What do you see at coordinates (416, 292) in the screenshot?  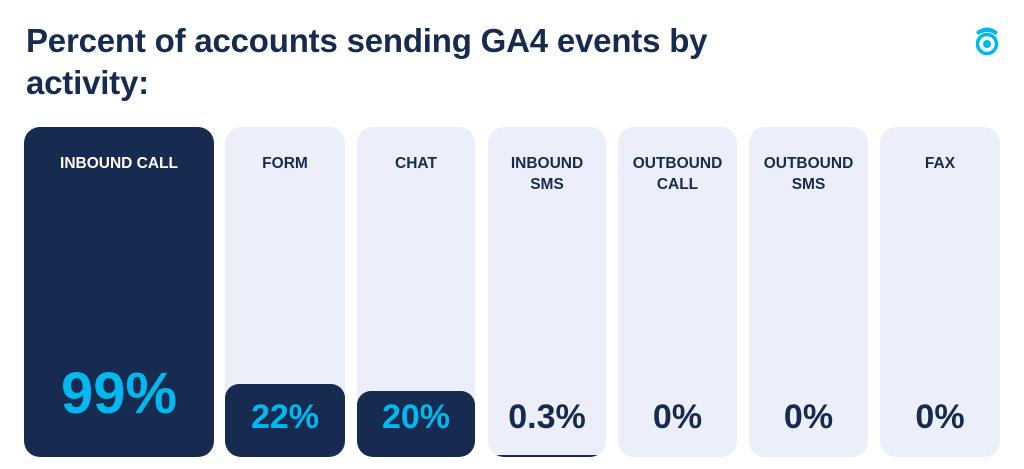 I see `bar-card: CHAT 20%` at bounding box center [416, 292].